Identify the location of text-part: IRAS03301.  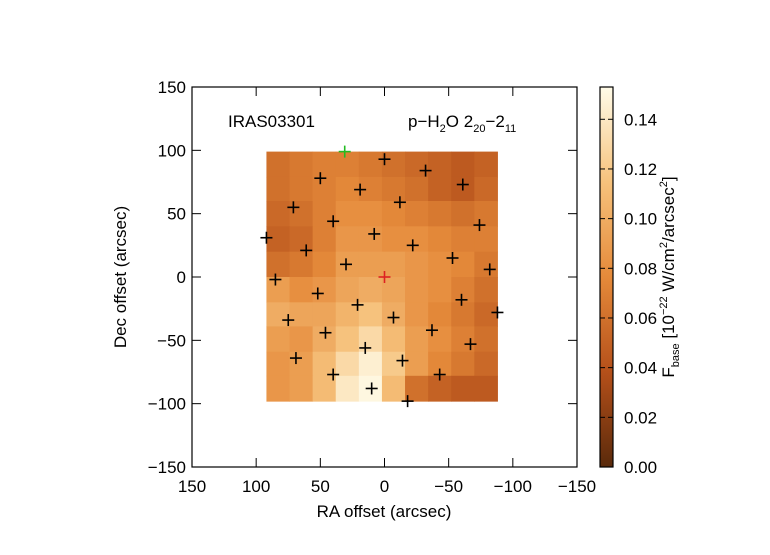
(271, 121).